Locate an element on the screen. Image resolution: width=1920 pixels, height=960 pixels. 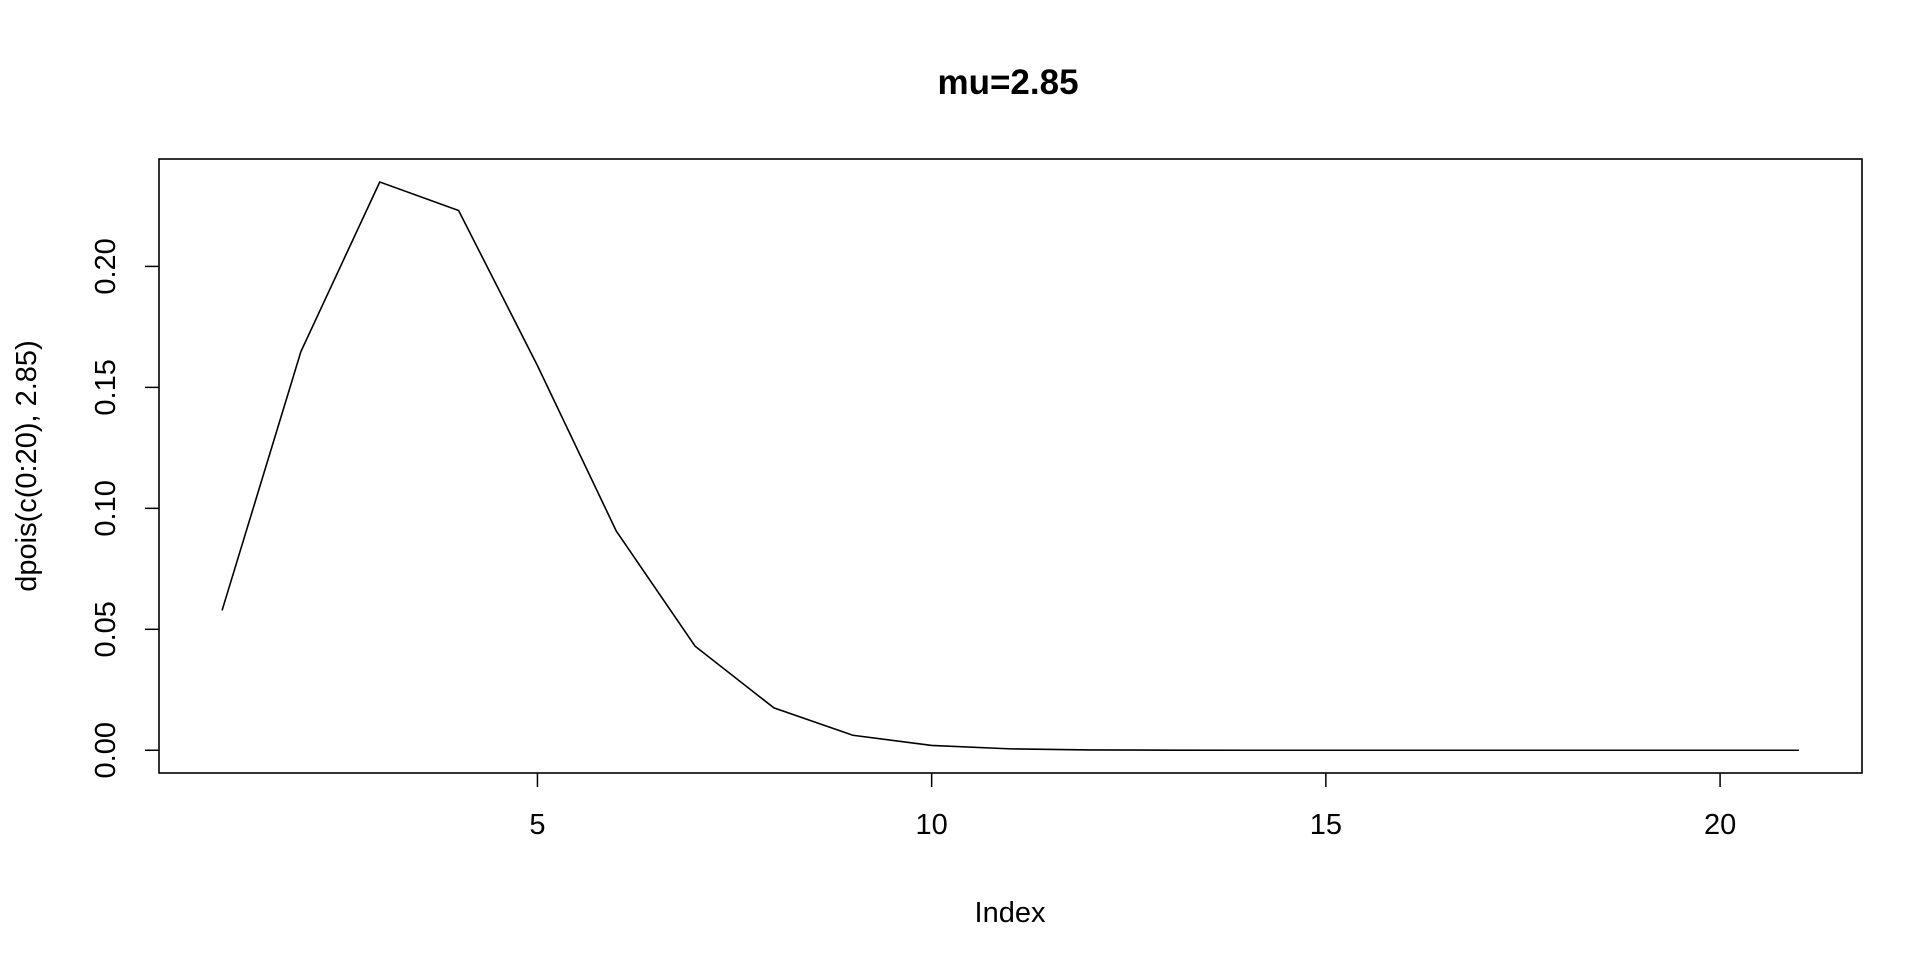
x-tick-label-20: 20 is located at coordinates (1720, 825).